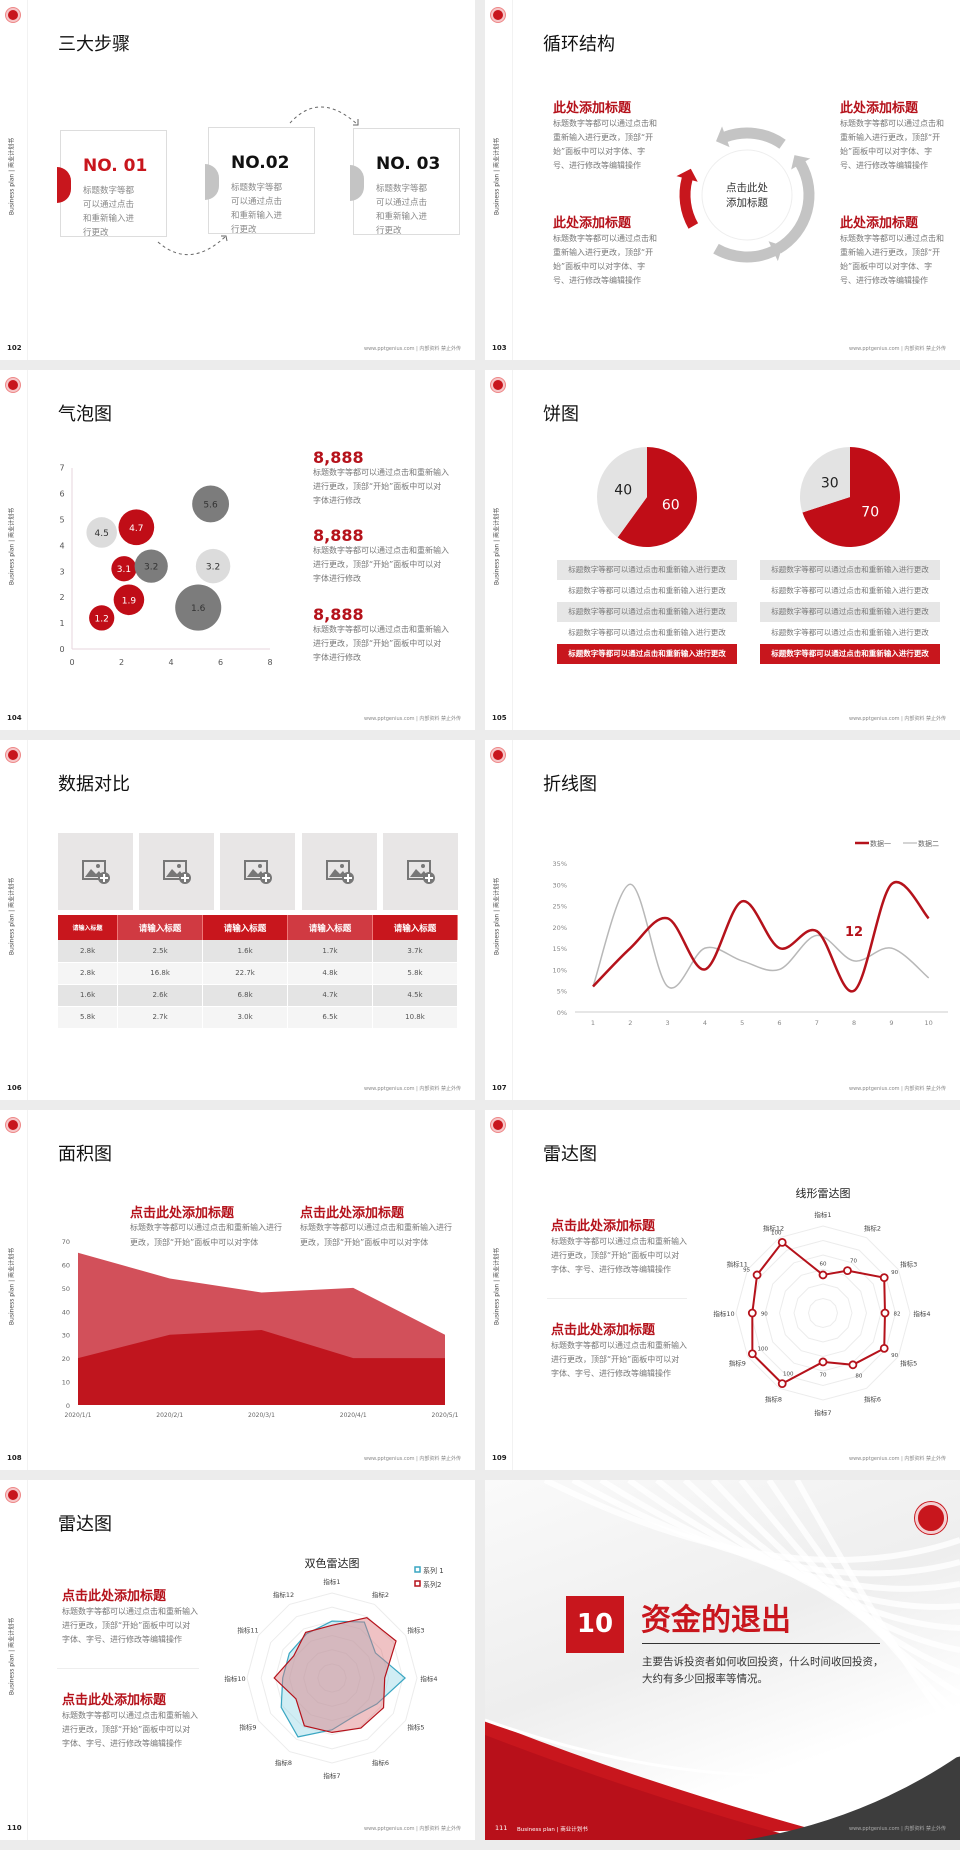 This screenshot has width=960, height=1850. I want to click on stat-value: 8,888, so click(338, 457).